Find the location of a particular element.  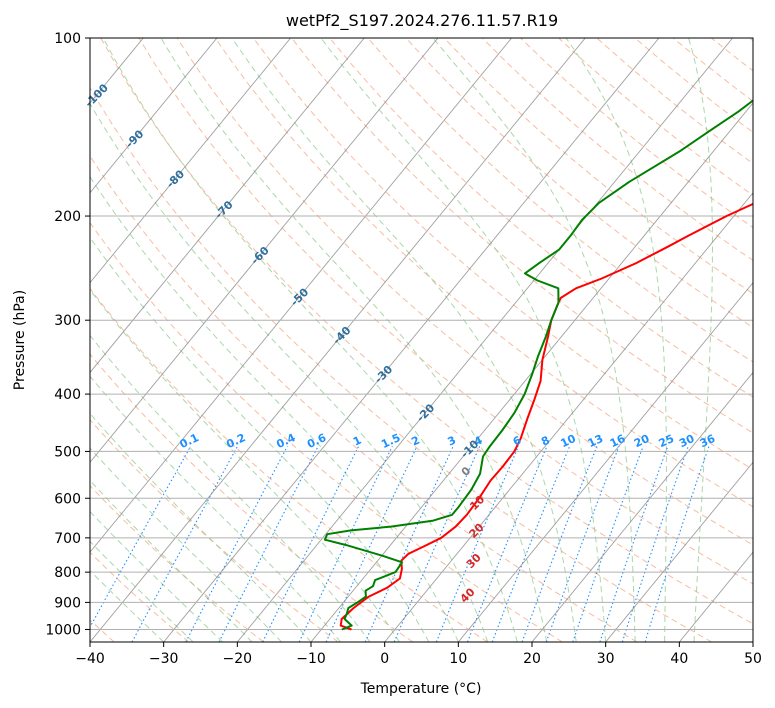

mixing-ratio-label: 0.2 is located at coordinates (235, 441).